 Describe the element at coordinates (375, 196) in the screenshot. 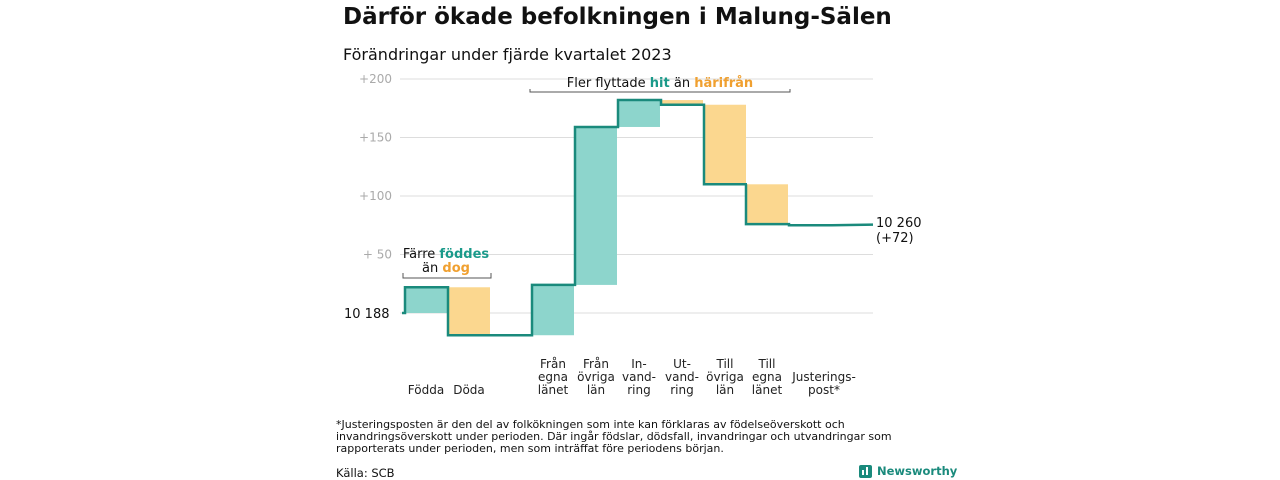

I see `y-tick-label: +100` at that location.